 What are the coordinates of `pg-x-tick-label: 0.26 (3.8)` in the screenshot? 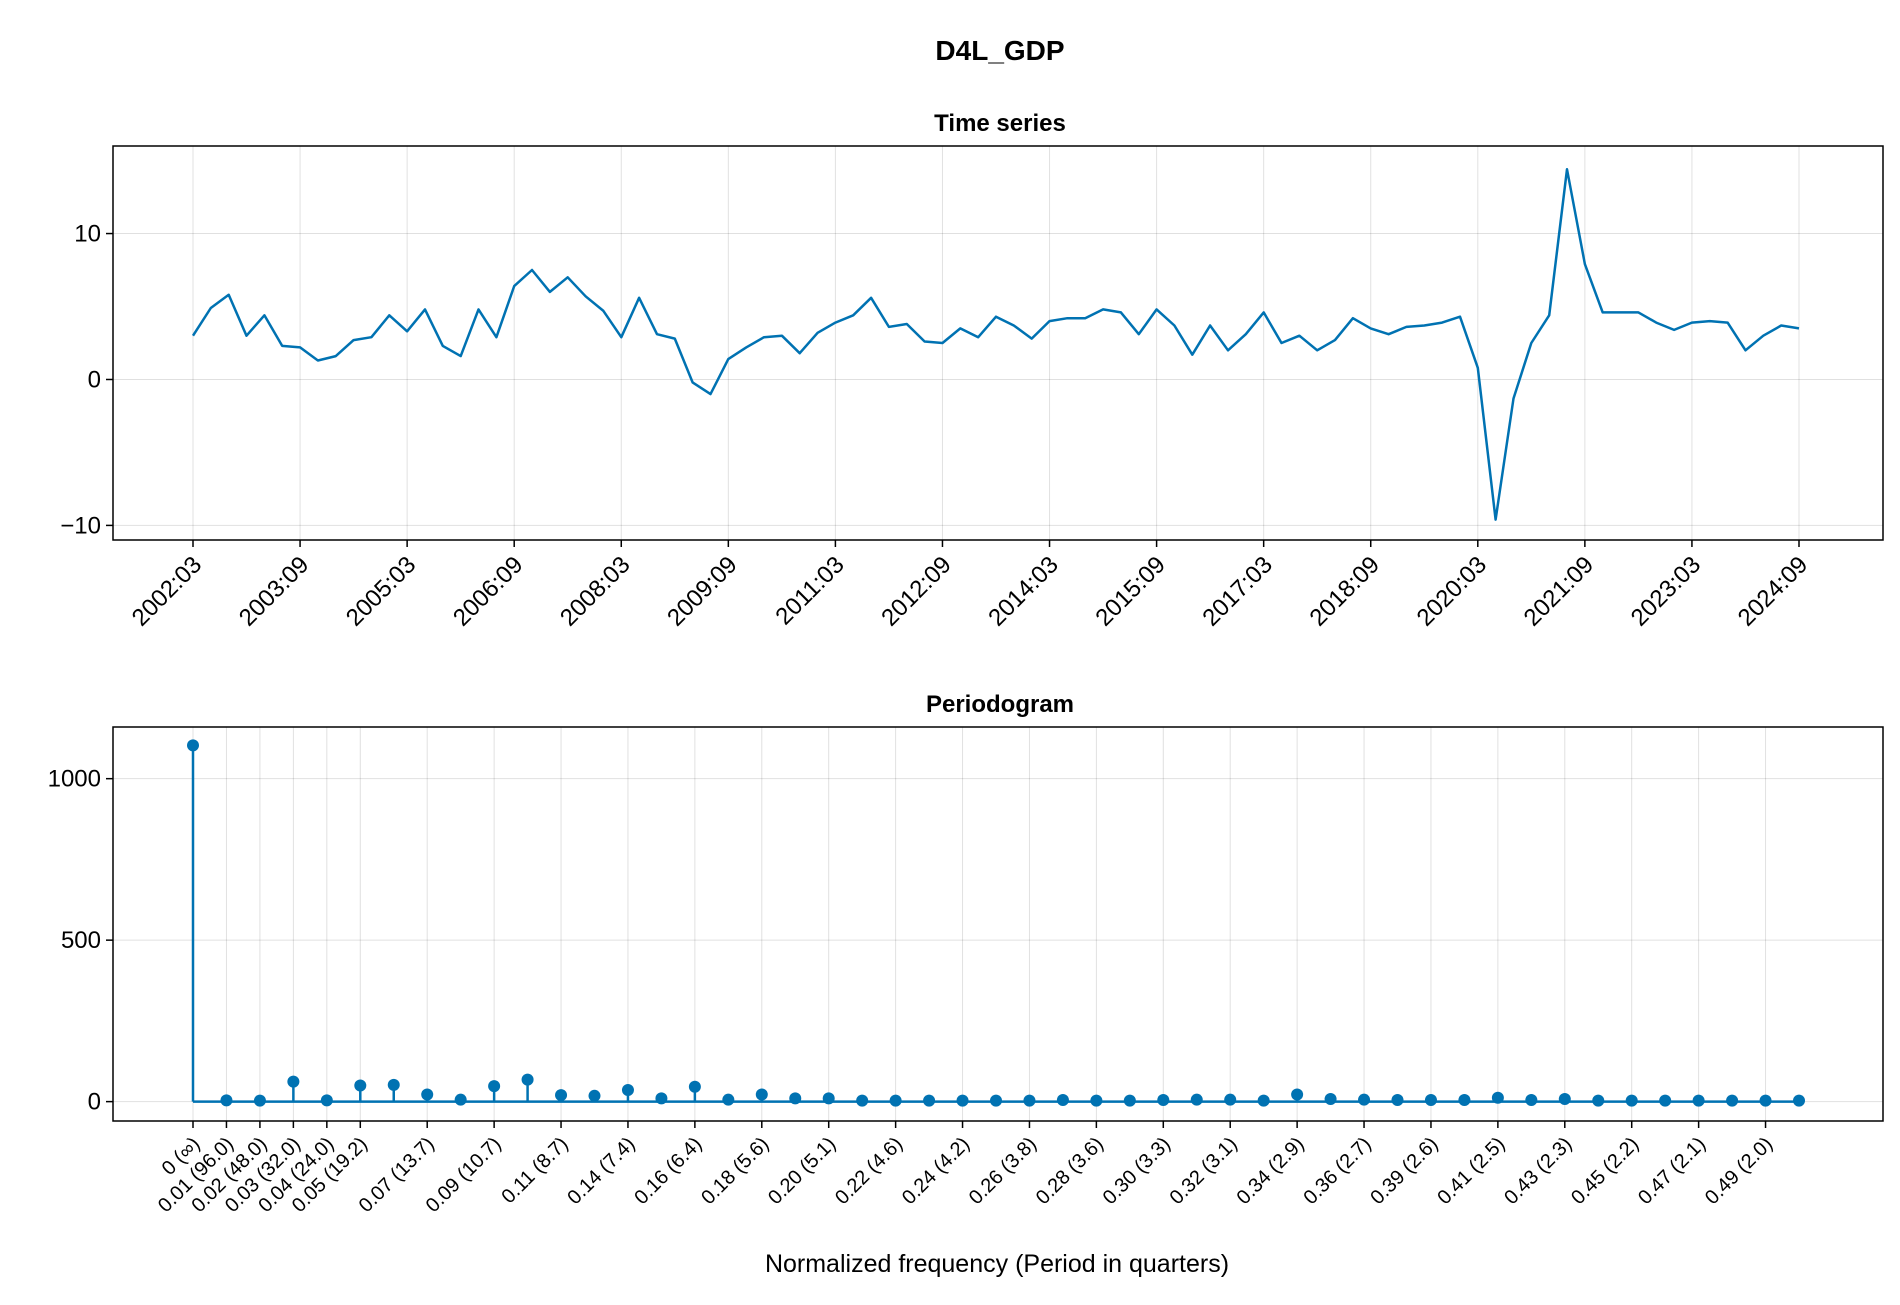 It's located at (1003, 1171).